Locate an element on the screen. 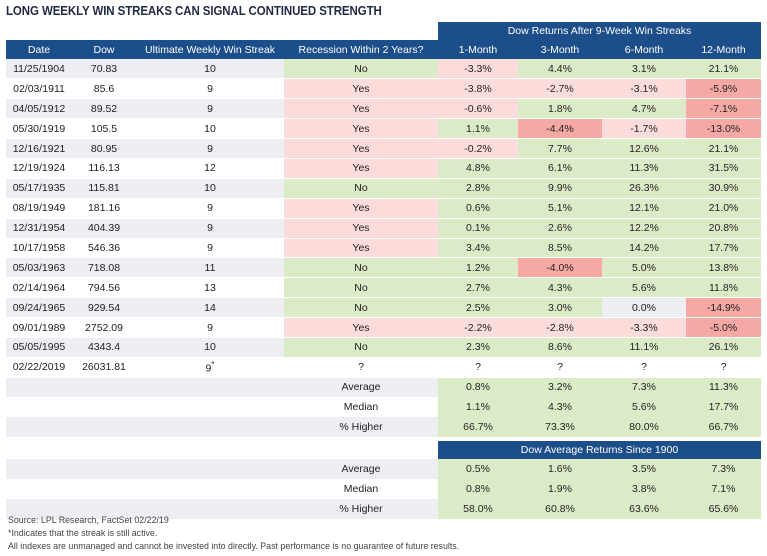 The height and width of the screenshot is (556, 767). date-cell: 02/03/1911 is located at coordinates (39, 89).